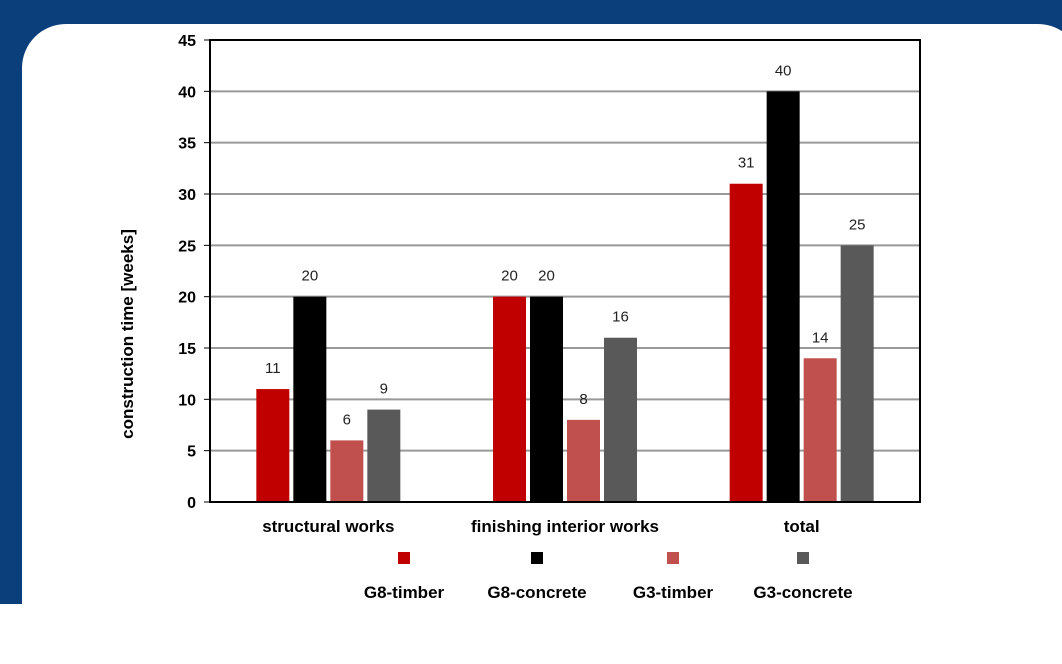 Image resolution: width=1062 pixels, height=664 pixels. Describe the element at coordinates (583, 399) in the screenshot. I see `data-label: 8` at that location.